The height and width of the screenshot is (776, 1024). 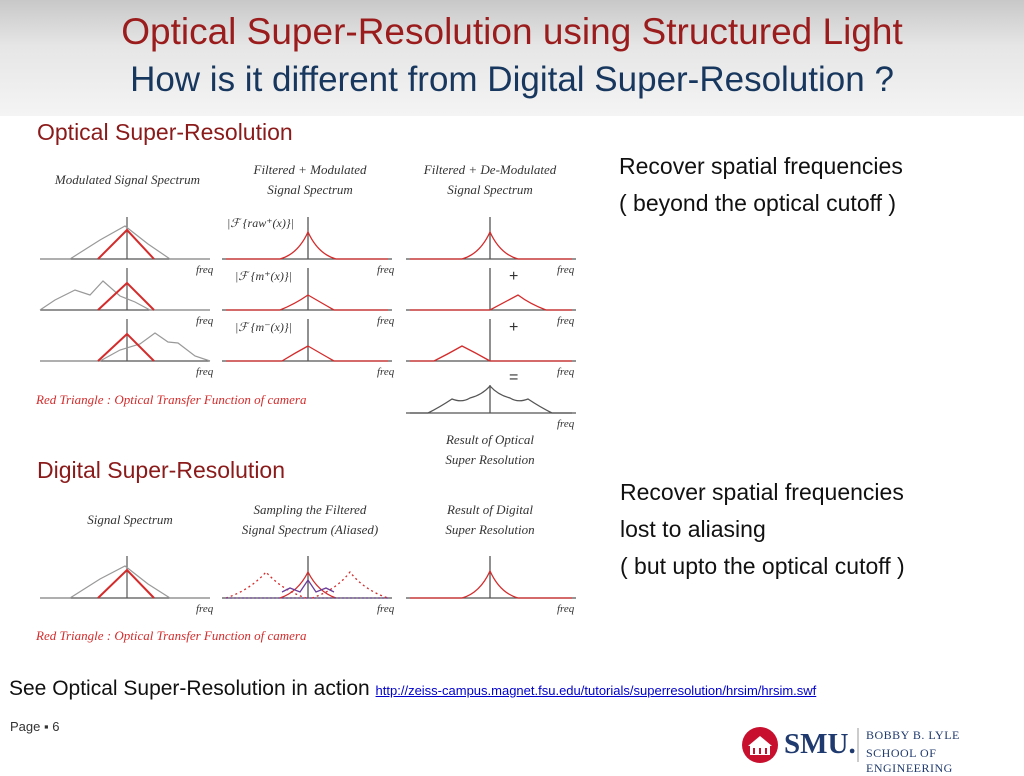 What do you see at coordinates (307, 577) in the screenshot?
I see `spectrum-plot-digital-c2` at bounding box center [307, 577].